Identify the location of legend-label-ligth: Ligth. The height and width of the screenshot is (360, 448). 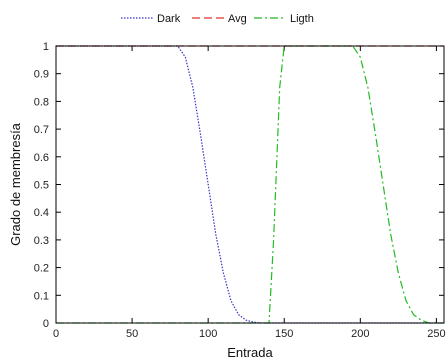
(302, 19).